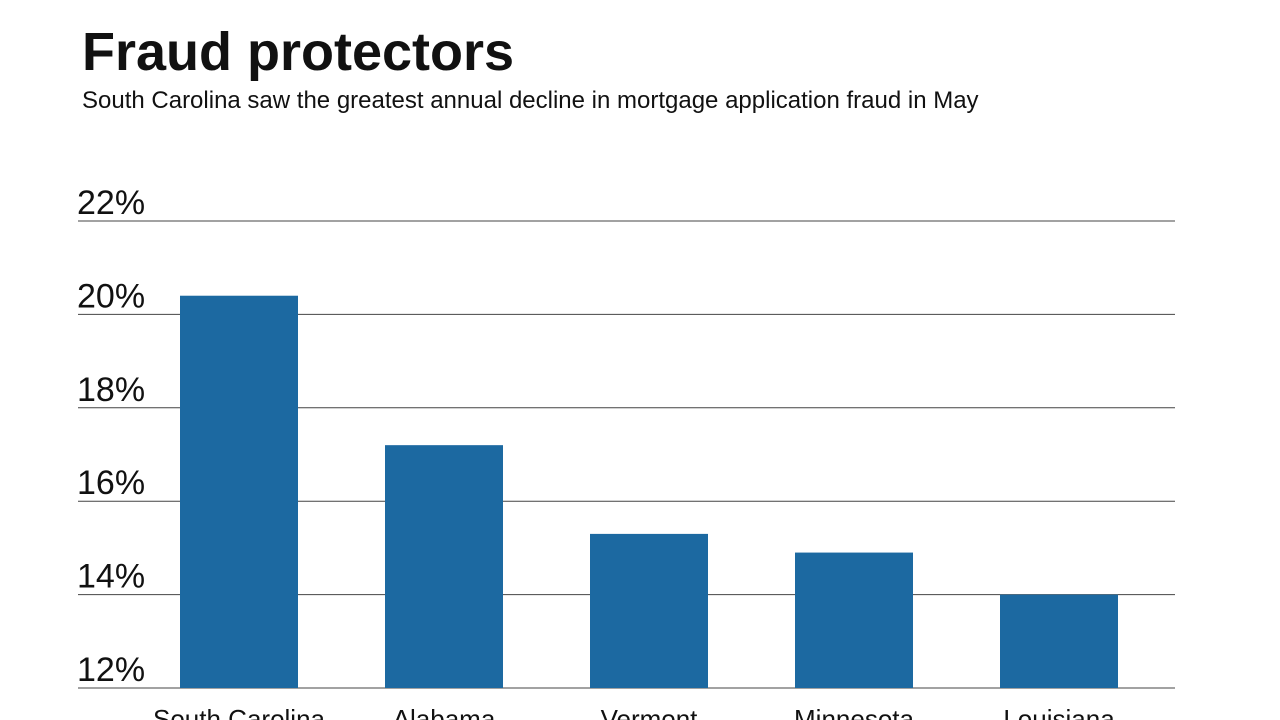 This screenshot has height=720, width=1280. Describe the element at coordinates (111, 670) in the screenshot. I see `y-tick-label: 12%` at that location.